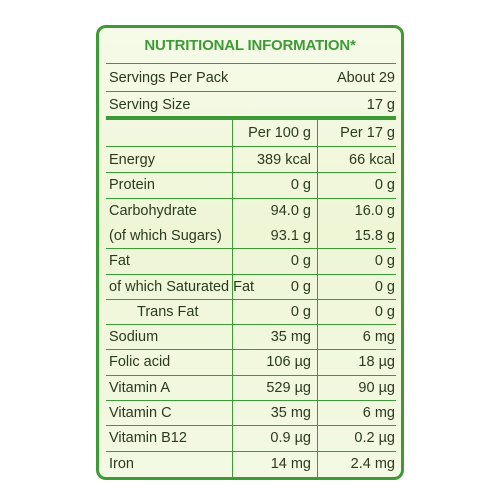 The width and height of the screenshot is (500, 500). What do you see at coordinates (252, 105) in the screenshot?
I see `serving-size-row: Serving Size 17 g` at bounding box center [252, 105].